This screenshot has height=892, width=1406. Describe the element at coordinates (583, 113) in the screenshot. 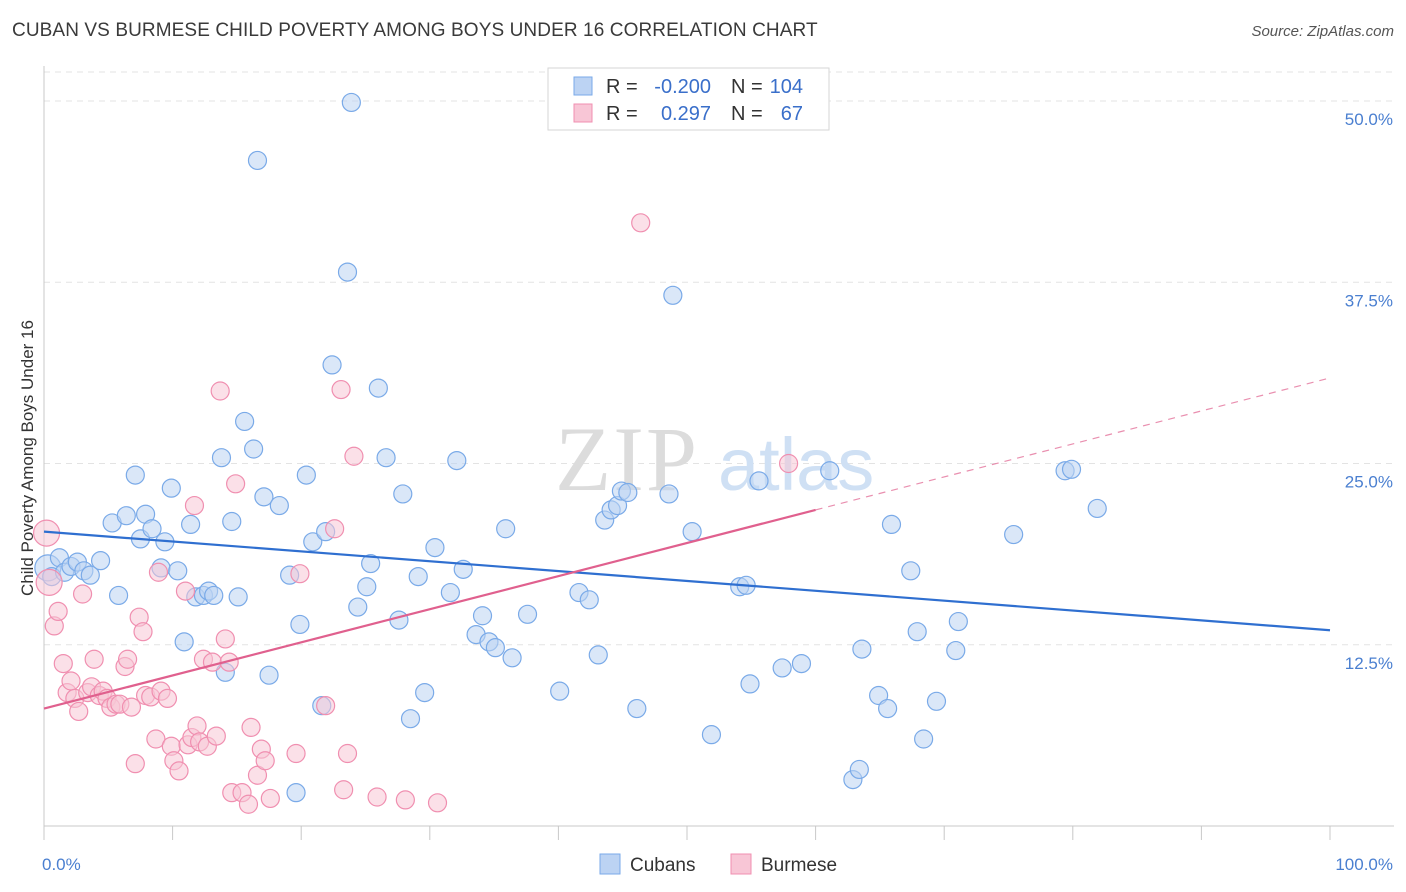

I see `legend-swatch-burmese` at that location.